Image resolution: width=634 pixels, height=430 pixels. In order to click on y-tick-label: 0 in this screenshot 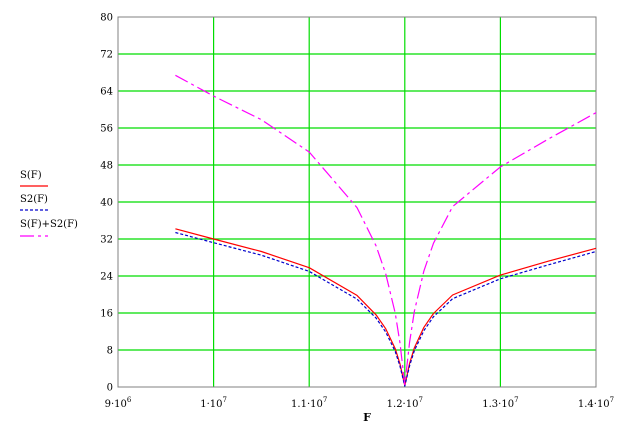, I will do `click(110, 388)`.